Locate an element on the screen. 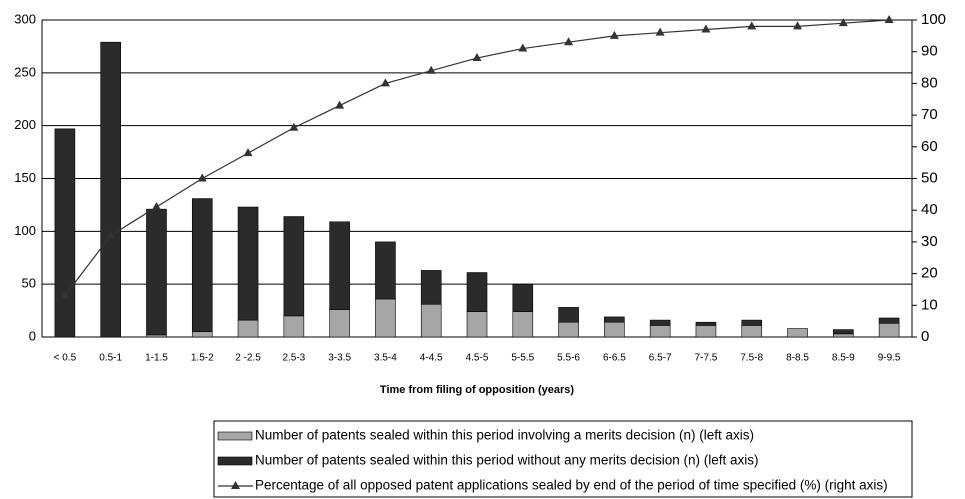  x-tick-label: 4.5-5 is located at coordinates (477, 358).